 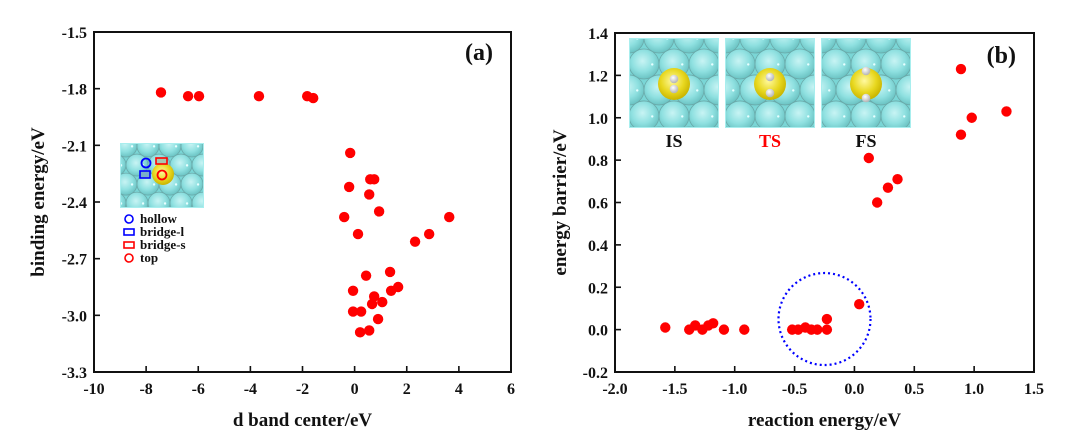 I want to click on x-tick-label-a: -2, so click(x=302, y=389).